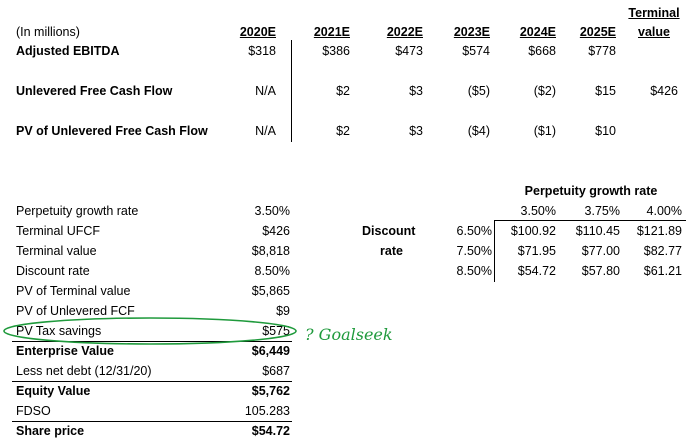 The image size is (687, 442). What do you see at coordinates (474, 251) in the screenshot?
I see `sensitivity-discount-rate-2: 7.50%` at bounding box center [474, 251].